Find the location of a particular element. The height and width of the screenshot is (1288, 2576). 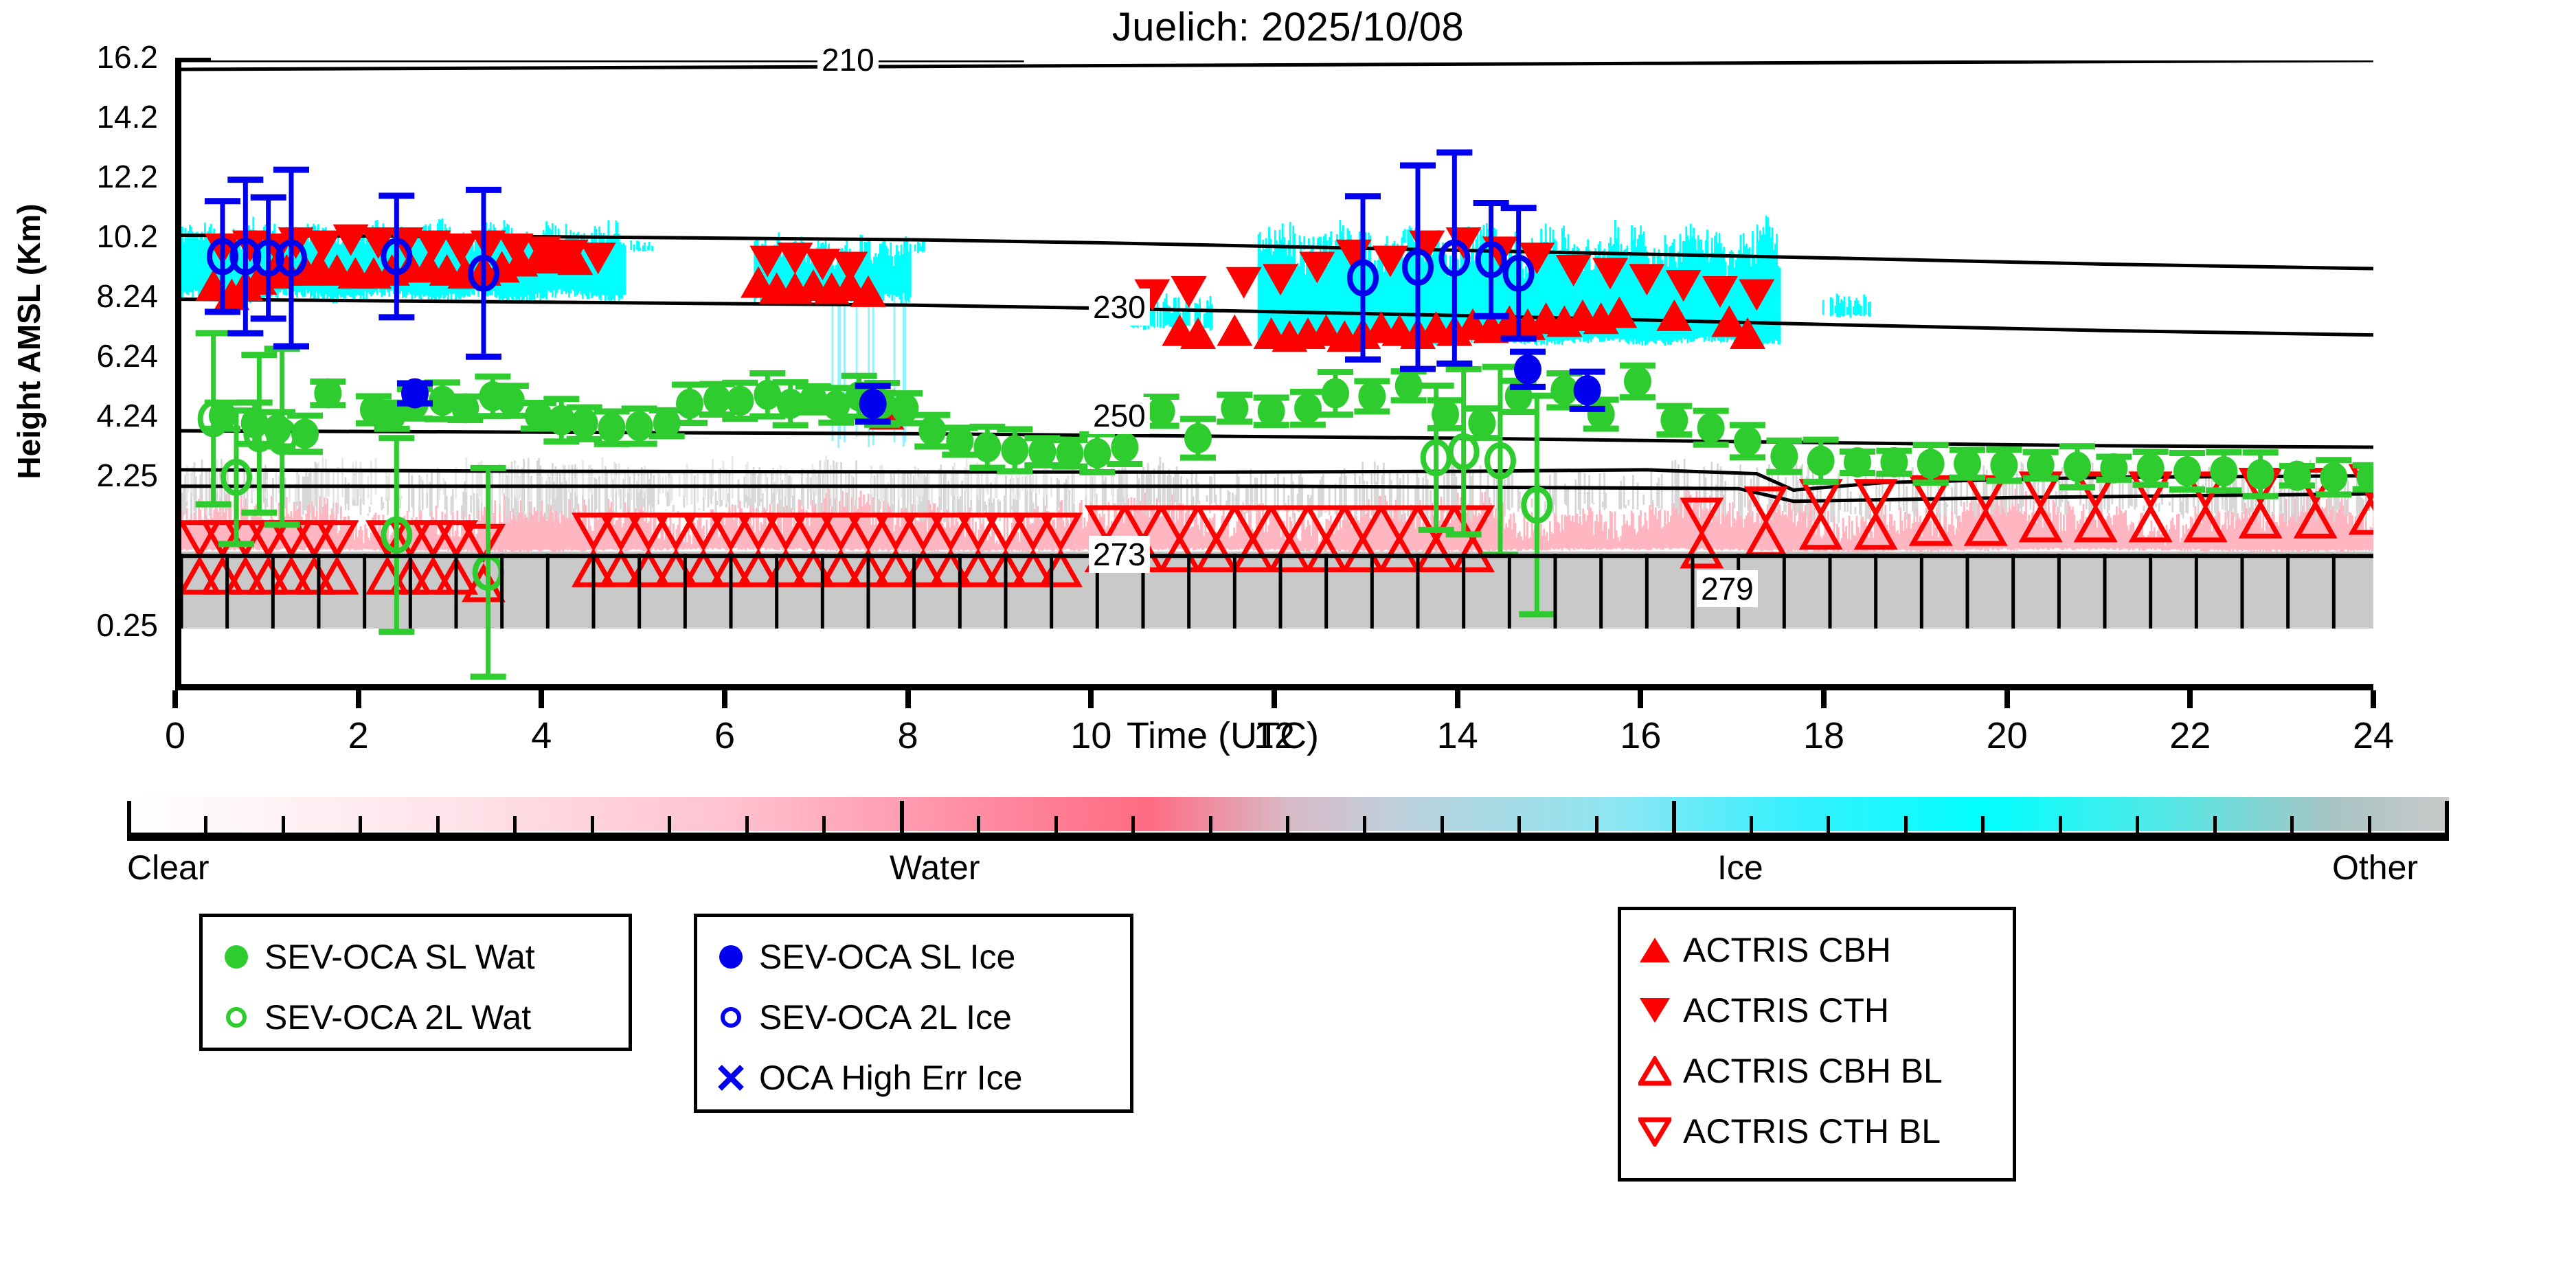

y-tick-label: 14.2 is located at coordinates (127, 117).